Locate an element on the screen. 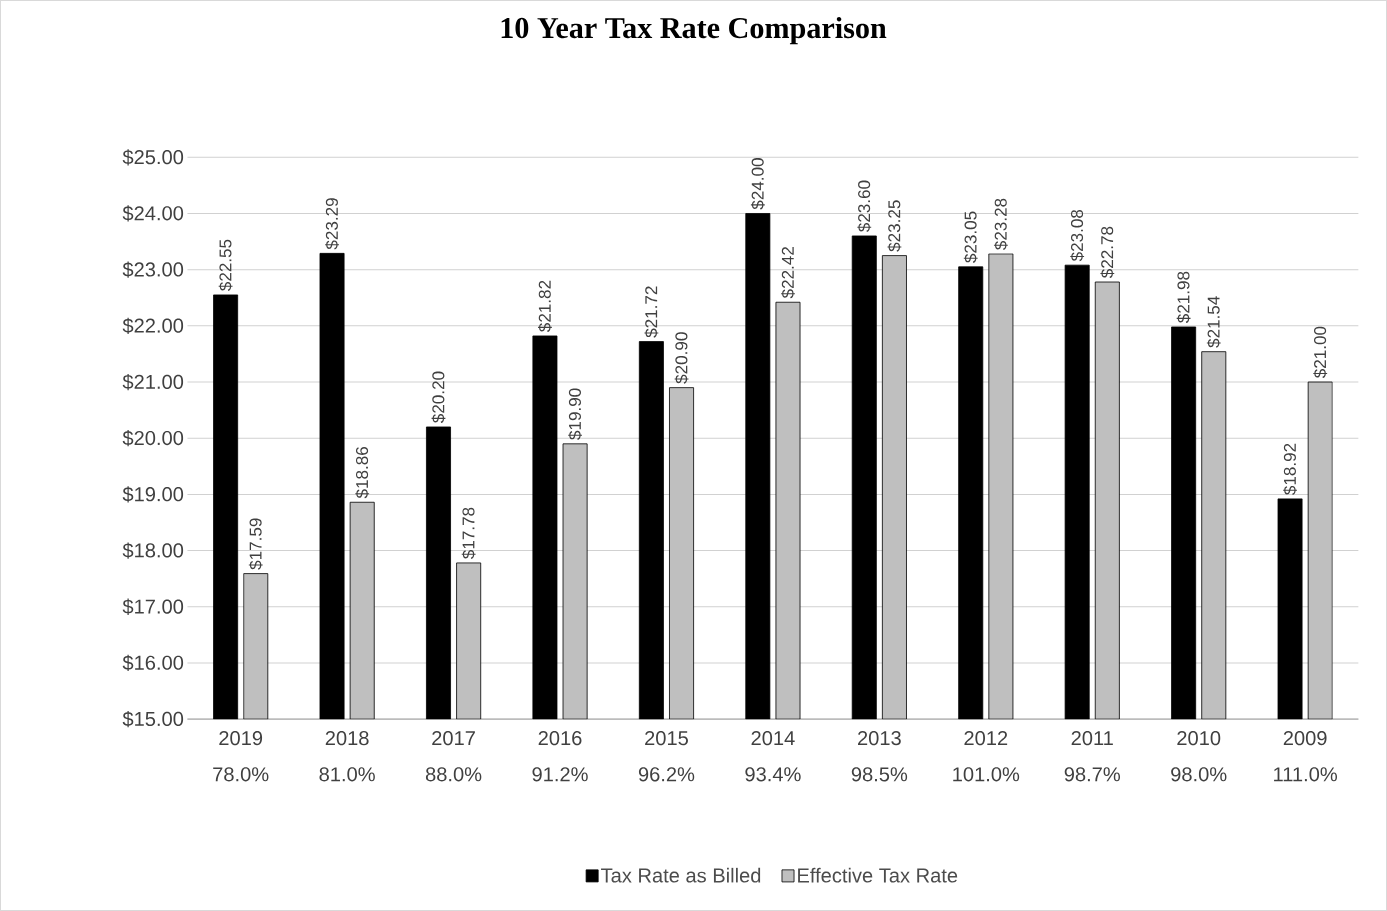 The width and height of the screenshot is (1387, 911). y-tick-label: $23.00 is located at coordinates (153, 269).